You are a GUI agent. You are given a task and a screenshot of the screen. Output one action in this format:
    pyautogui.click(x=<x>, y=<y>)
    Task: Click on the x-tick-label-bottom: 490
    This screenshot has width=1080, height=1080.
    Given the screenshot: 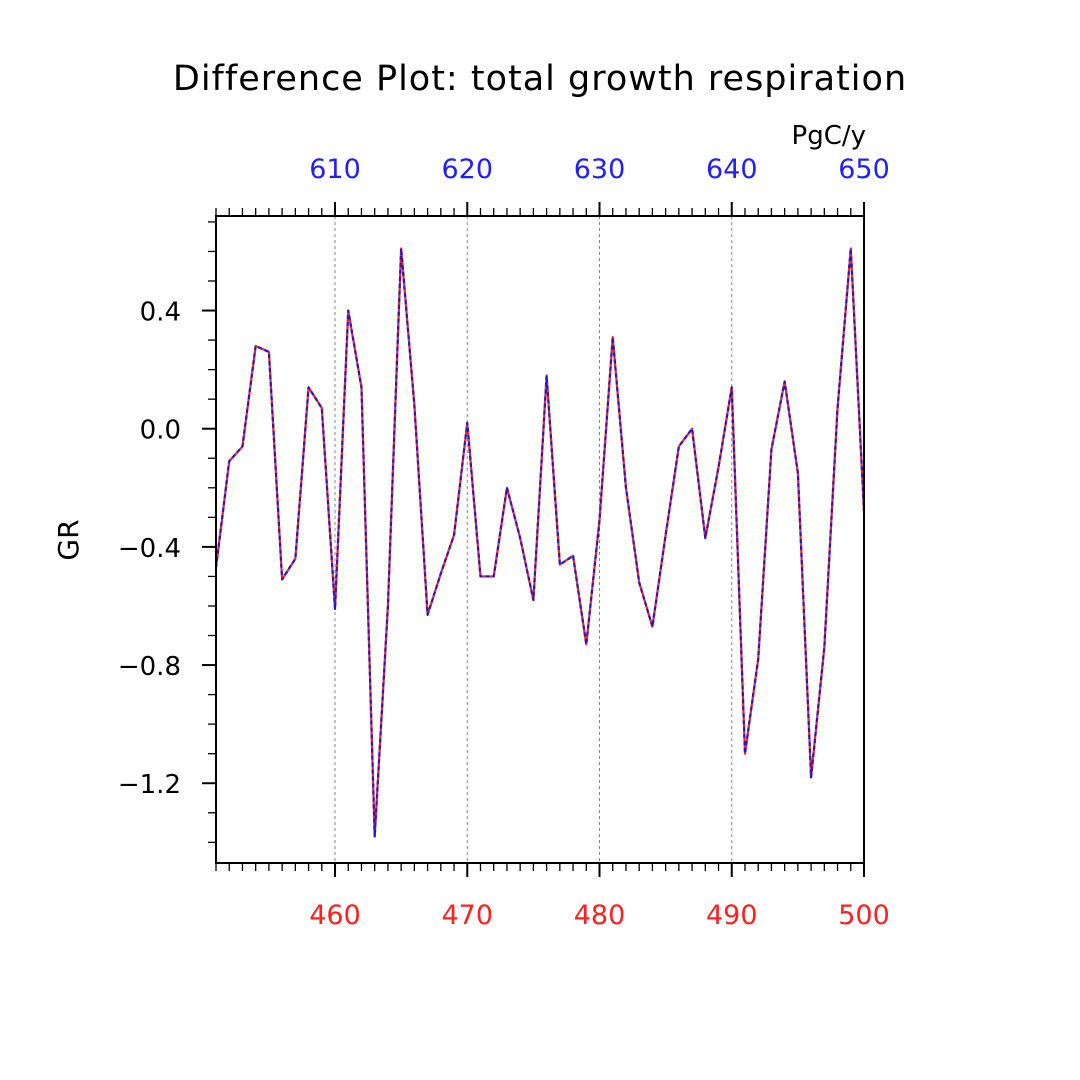 What is the action you would take?
    pyautogui.click(x=732, y=915)
    